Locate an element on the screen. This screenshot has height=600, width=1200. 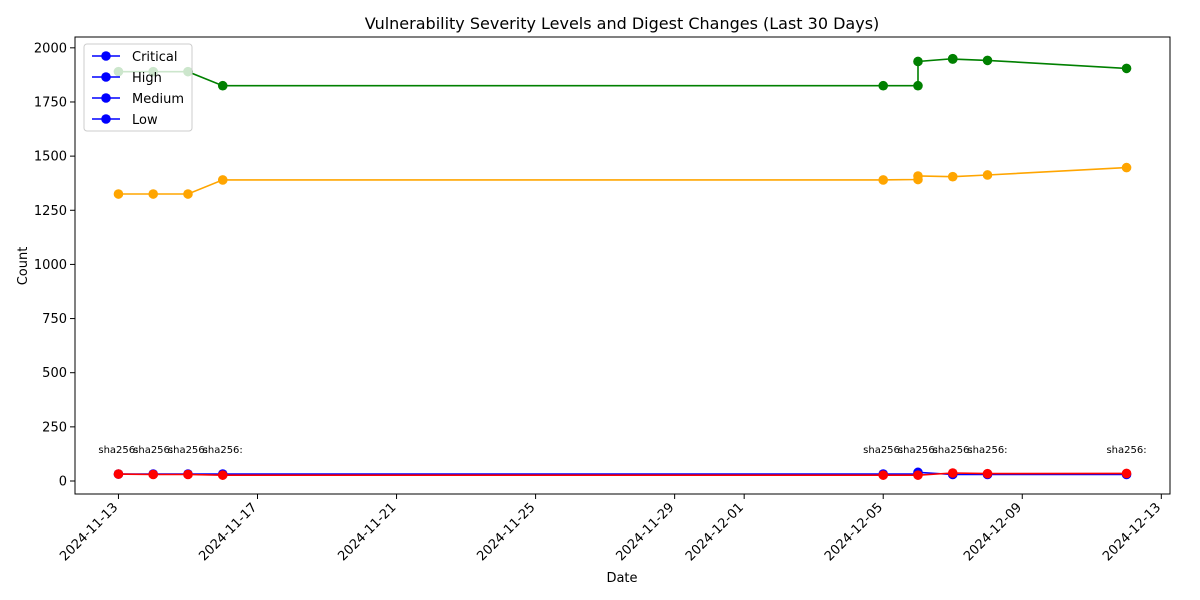
legend-label: High is located at coordinates (147, 78).